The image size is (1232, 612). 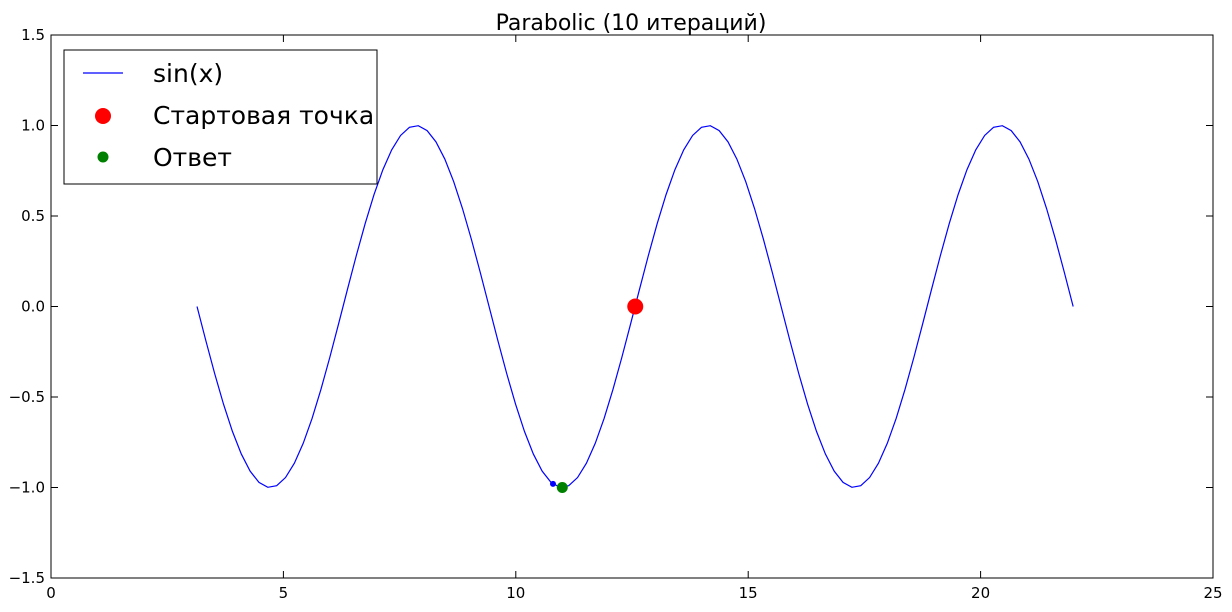 I want to click on legend-frame, so click(x=220, y=117).